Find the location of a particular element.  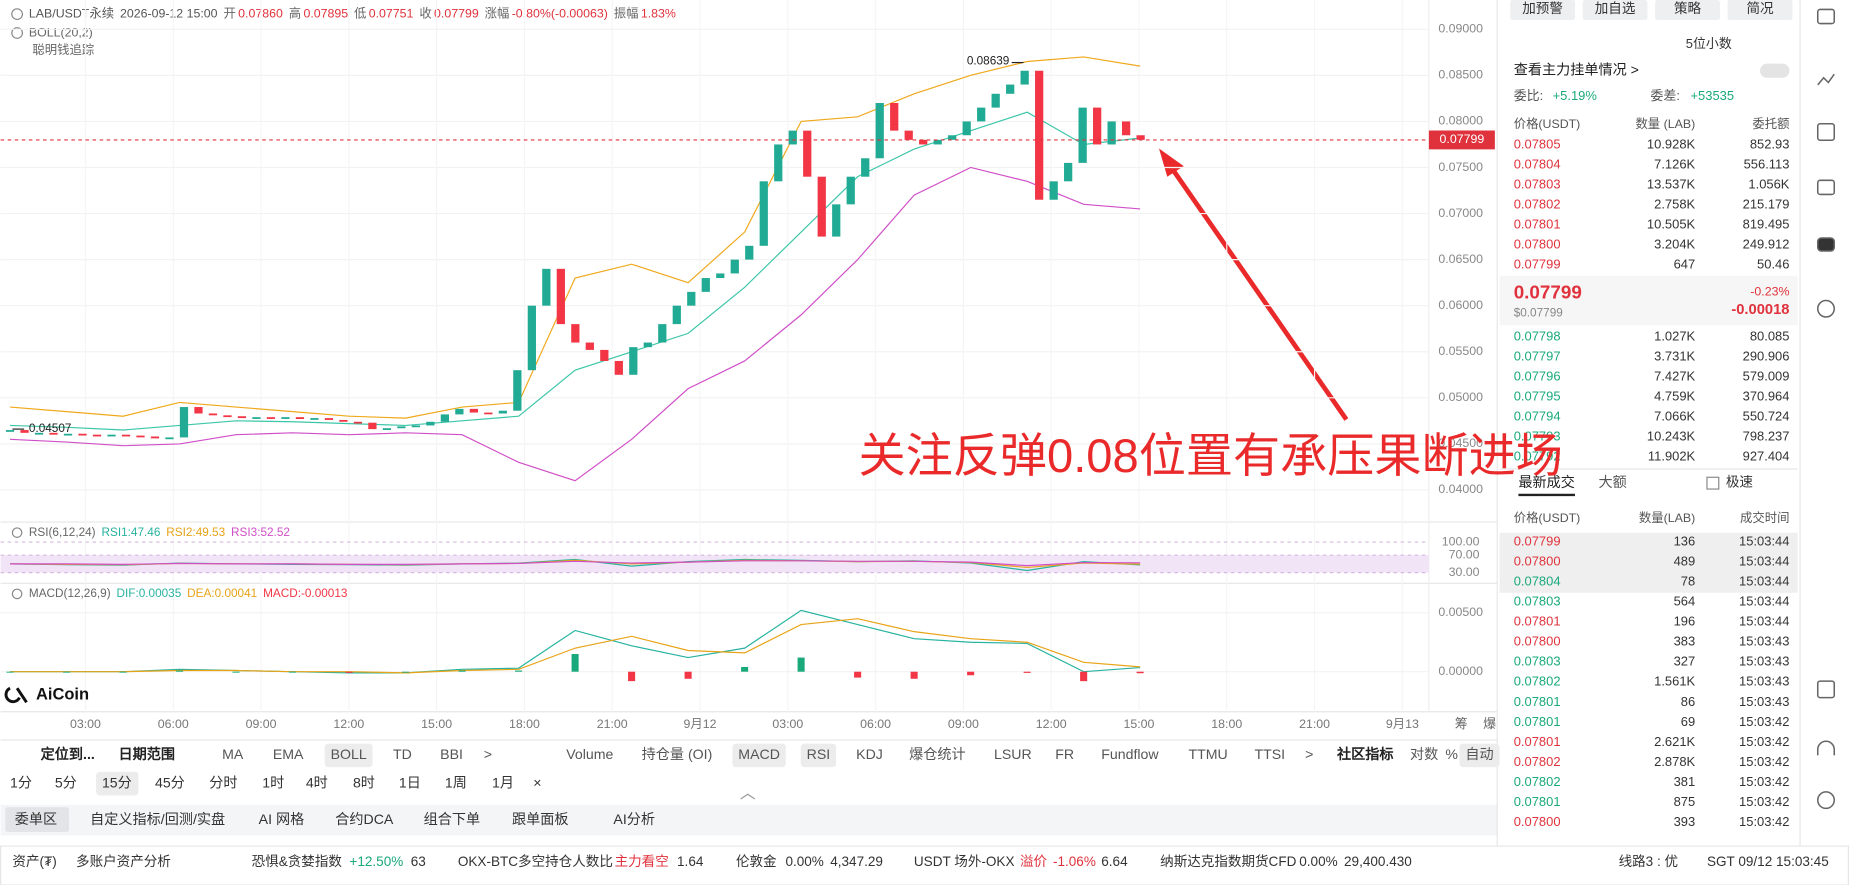

rsi-band is located at coordinates (714, 564).